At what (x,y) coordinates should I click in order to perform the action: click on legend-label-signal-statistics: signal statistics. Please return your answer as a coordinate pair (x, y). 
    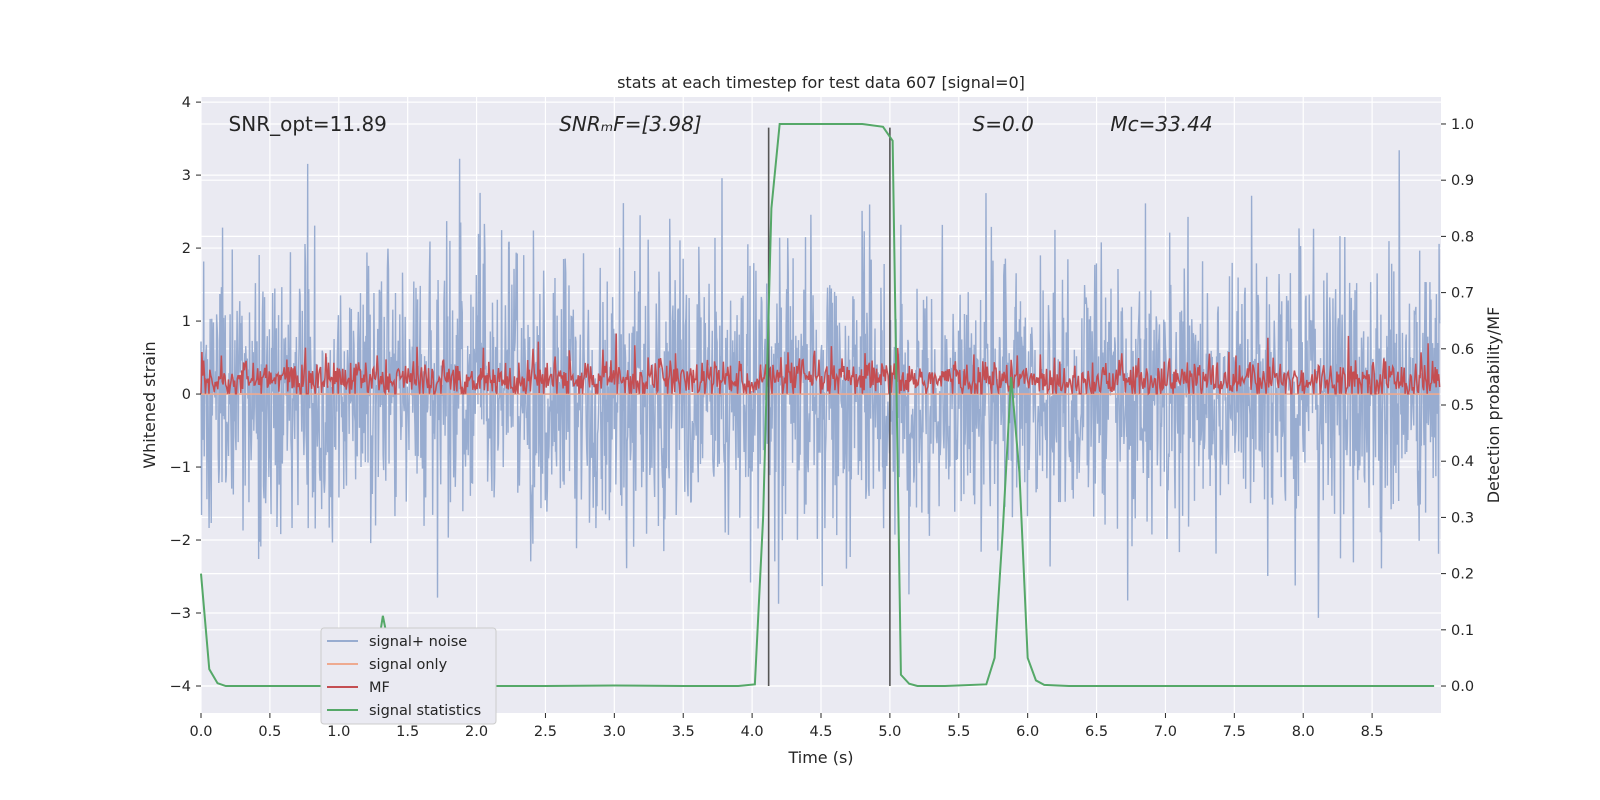
    Looking at the image, I should click on (425, 711).